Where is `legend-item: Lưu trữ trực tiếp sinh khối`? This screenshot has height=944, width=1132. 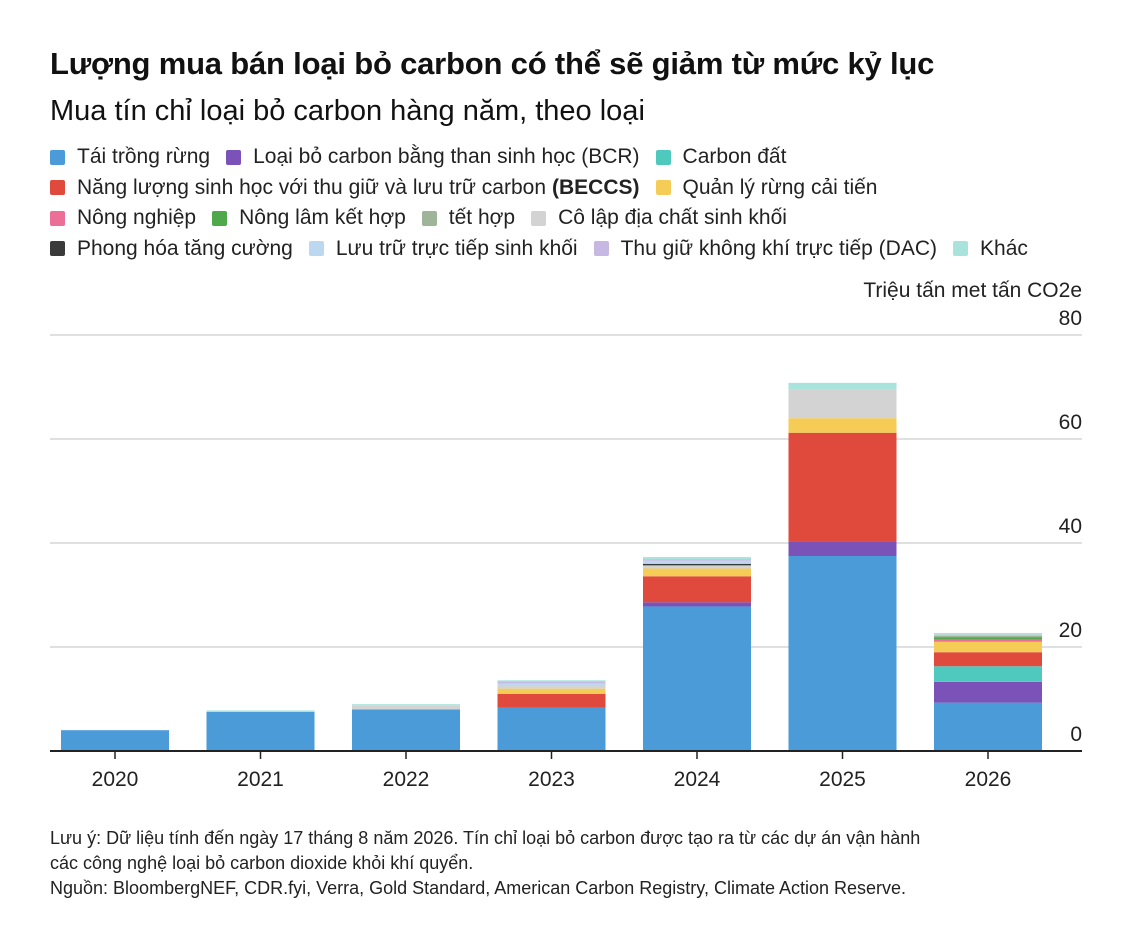 legend-item: Lưu trữ trực tiếp sinh khối is located at coordinates (443, 248).